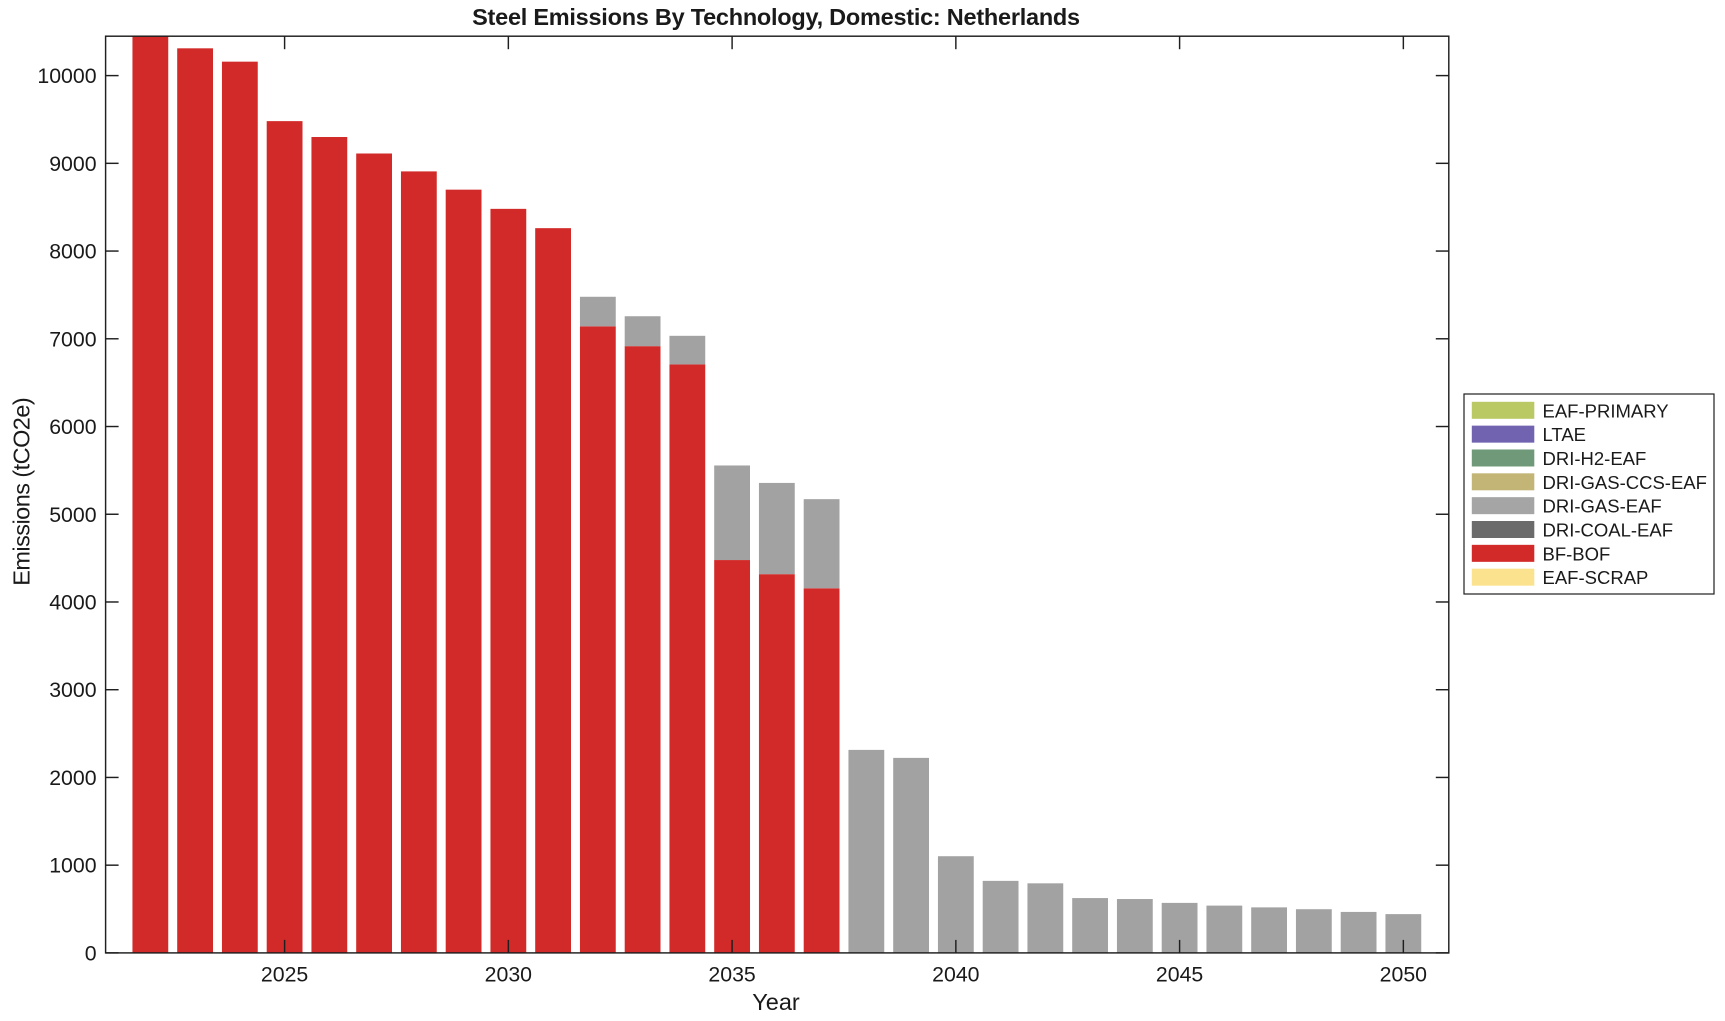  I want to click on svg-text: Emissions (tCO2e), so click(22, 492).